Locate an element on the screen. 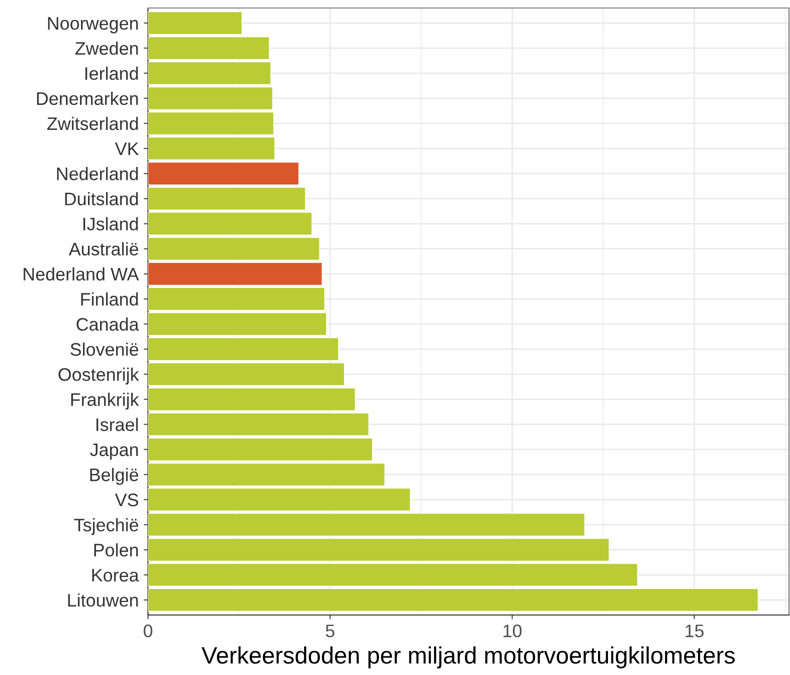 This screenshot has width=790, height=675. y-tick-label: Oostenrijk is located at coordinates (98, 376).